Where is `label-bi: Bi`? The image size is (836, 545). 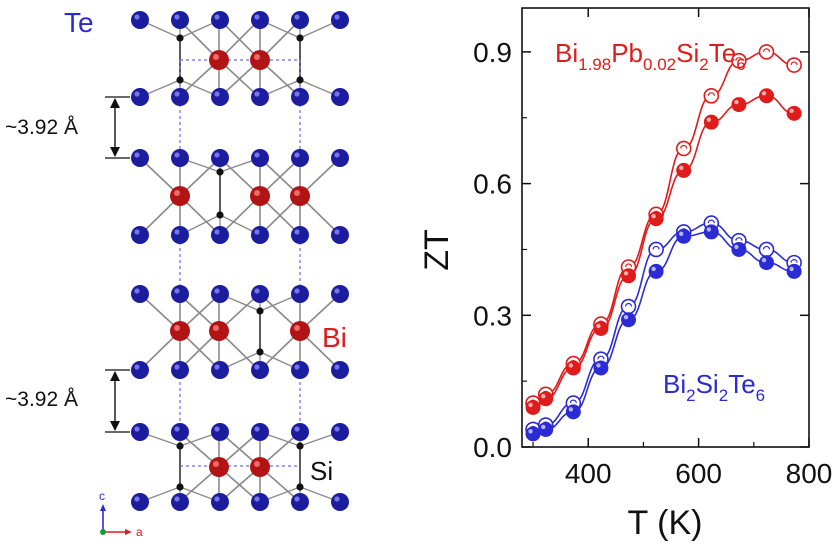
label-bi: Bi is located at coordinates (334, 337).